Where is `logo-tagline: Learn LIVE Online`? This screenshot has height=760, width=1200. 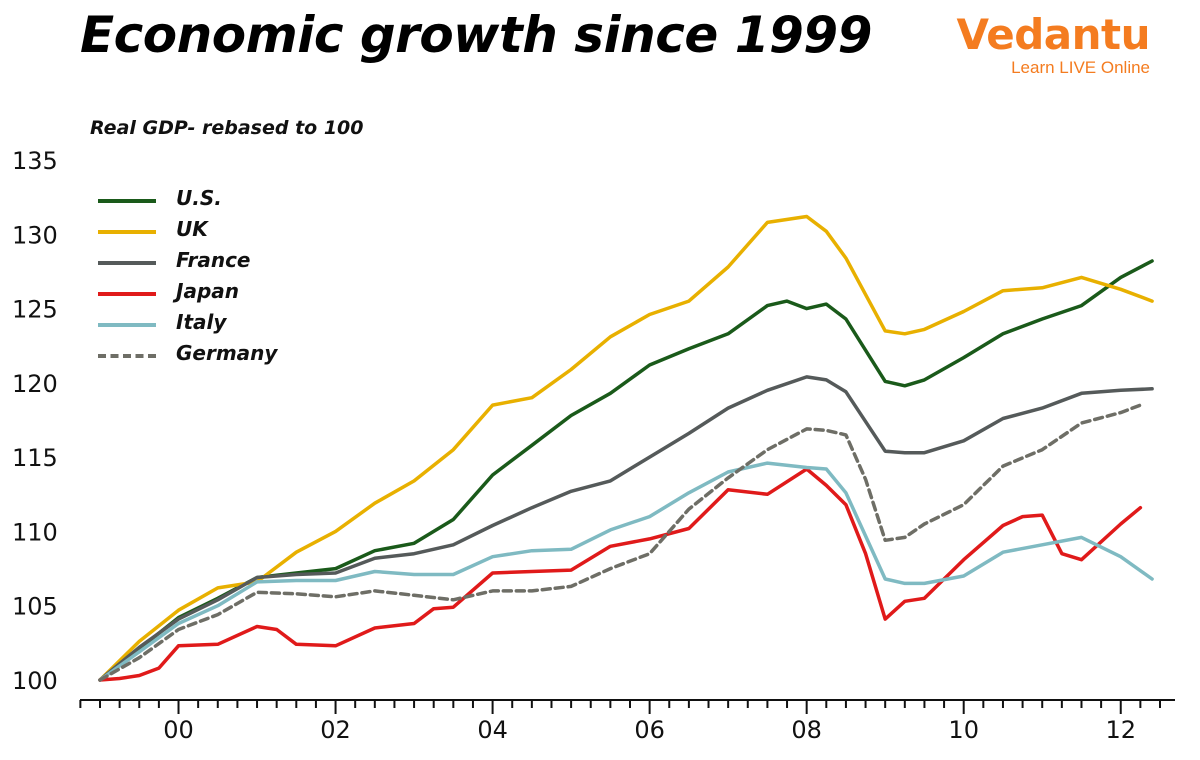 logo-tagline: Learn LIVE Online is located at coordinates (1080, 67).